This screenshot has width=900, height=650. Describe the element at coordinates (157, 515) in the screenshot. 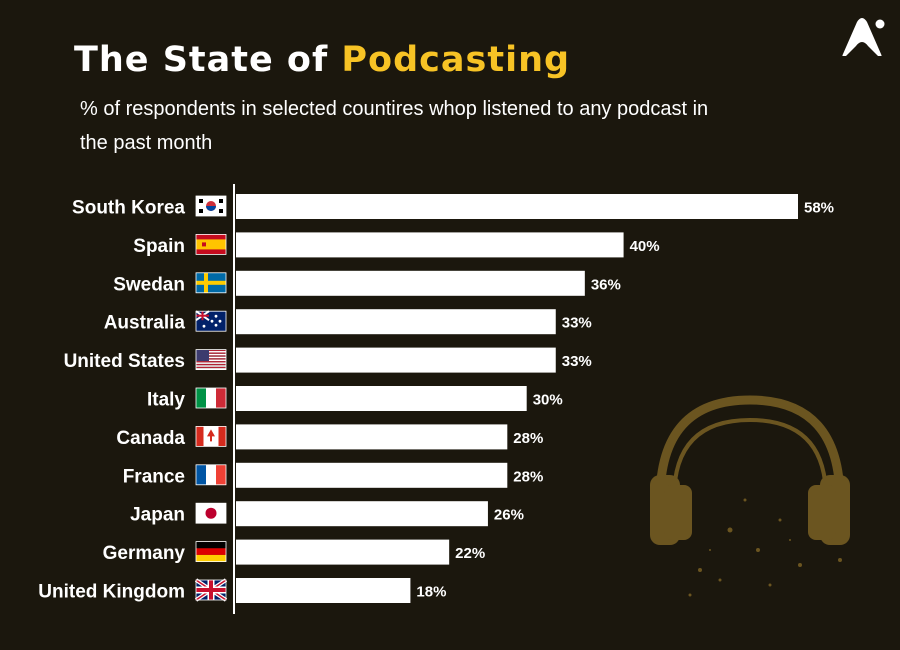

I see `category-label: Japan` at that location.